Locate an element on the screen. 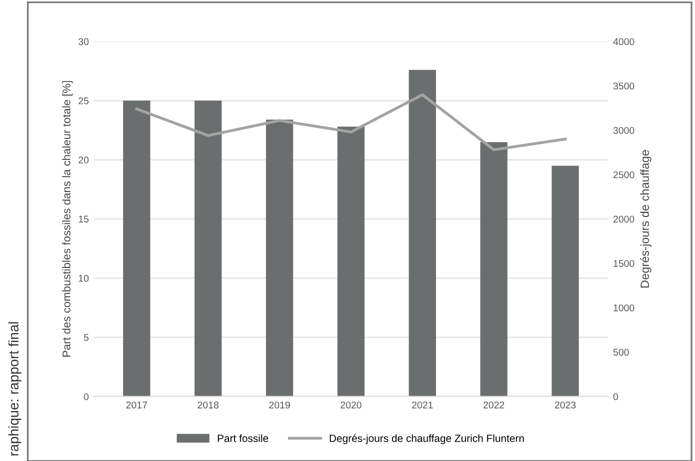 This screenshot has width=695, height=461. y2-tick-label: 3500 is located at coordinates (623, 86).